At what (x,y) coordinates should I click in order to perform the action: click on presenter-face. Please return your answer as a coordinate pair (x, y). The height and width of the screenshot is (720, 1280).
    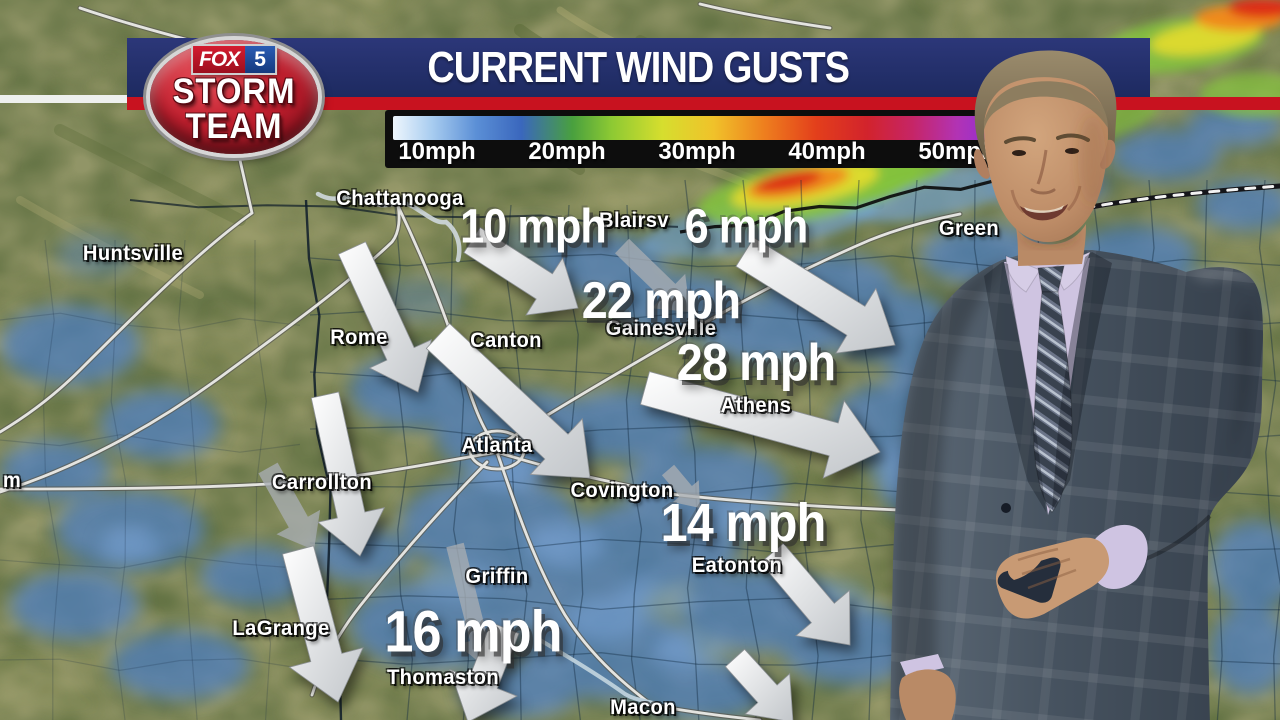
    Looking at the image, I should click on (1046, 159).